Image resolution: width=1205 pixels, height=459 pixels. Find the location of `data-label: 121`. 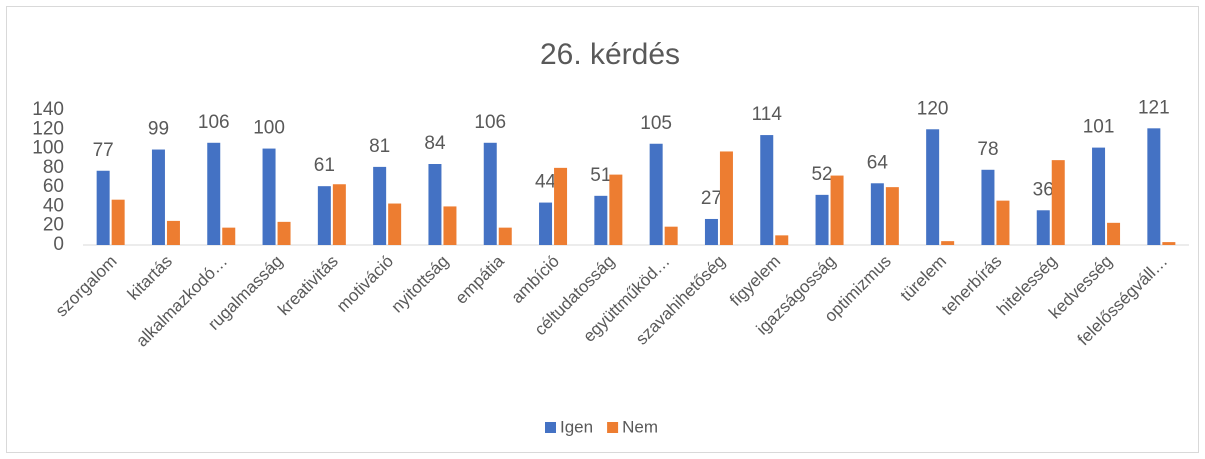

data-label: 121 is located at coordinates (1154, 107).